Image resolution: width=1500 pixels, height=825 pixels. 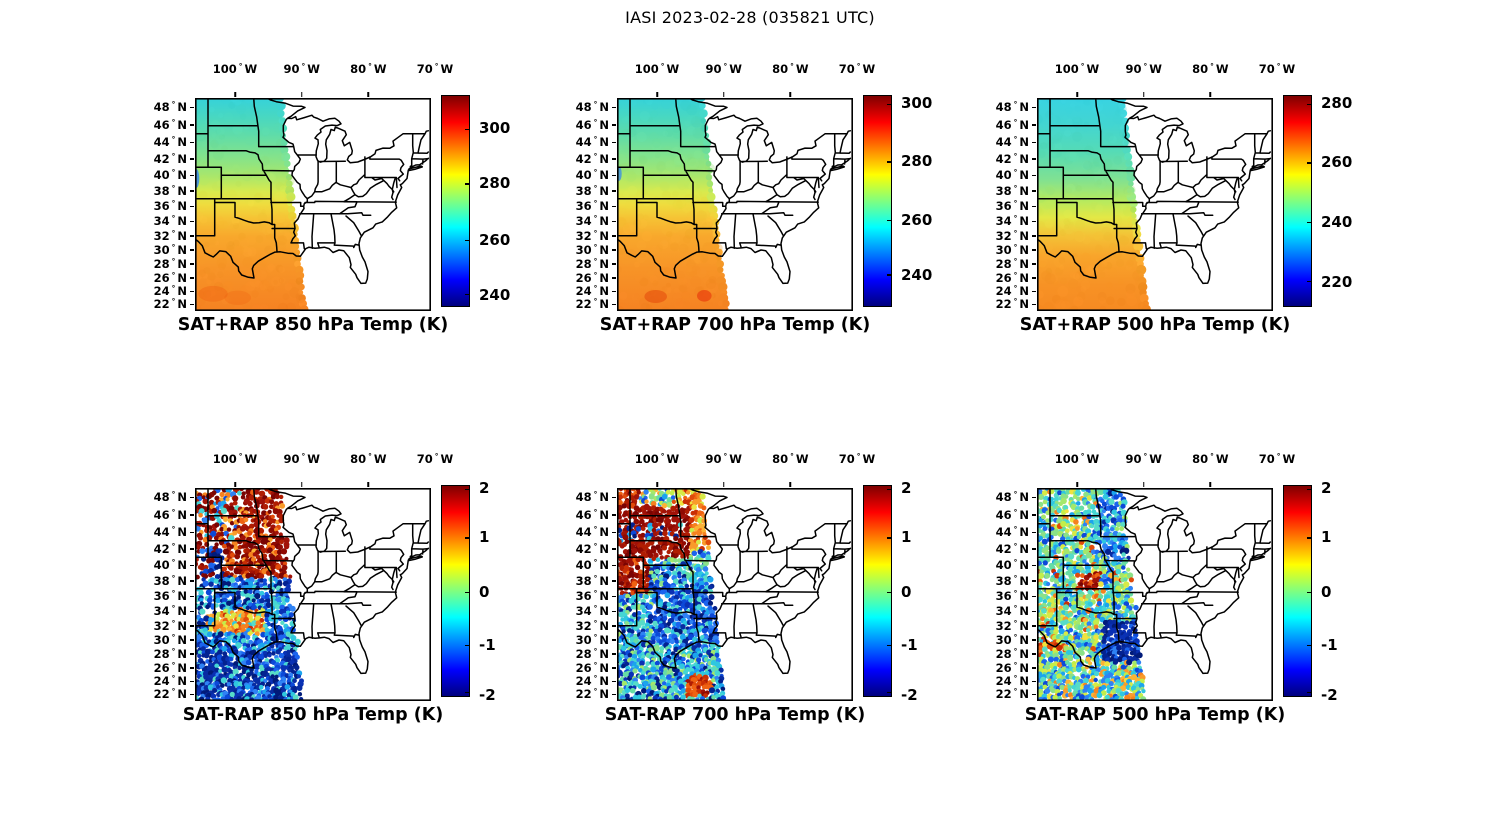 I want to click on lat-tick-label: 32 ° N, so click(x=170, y=625).